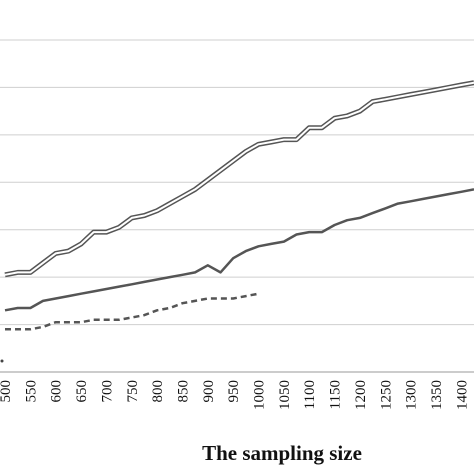 The image size is (474, 474). I want to click on x-tick-label: 1250, so click(386, 395).